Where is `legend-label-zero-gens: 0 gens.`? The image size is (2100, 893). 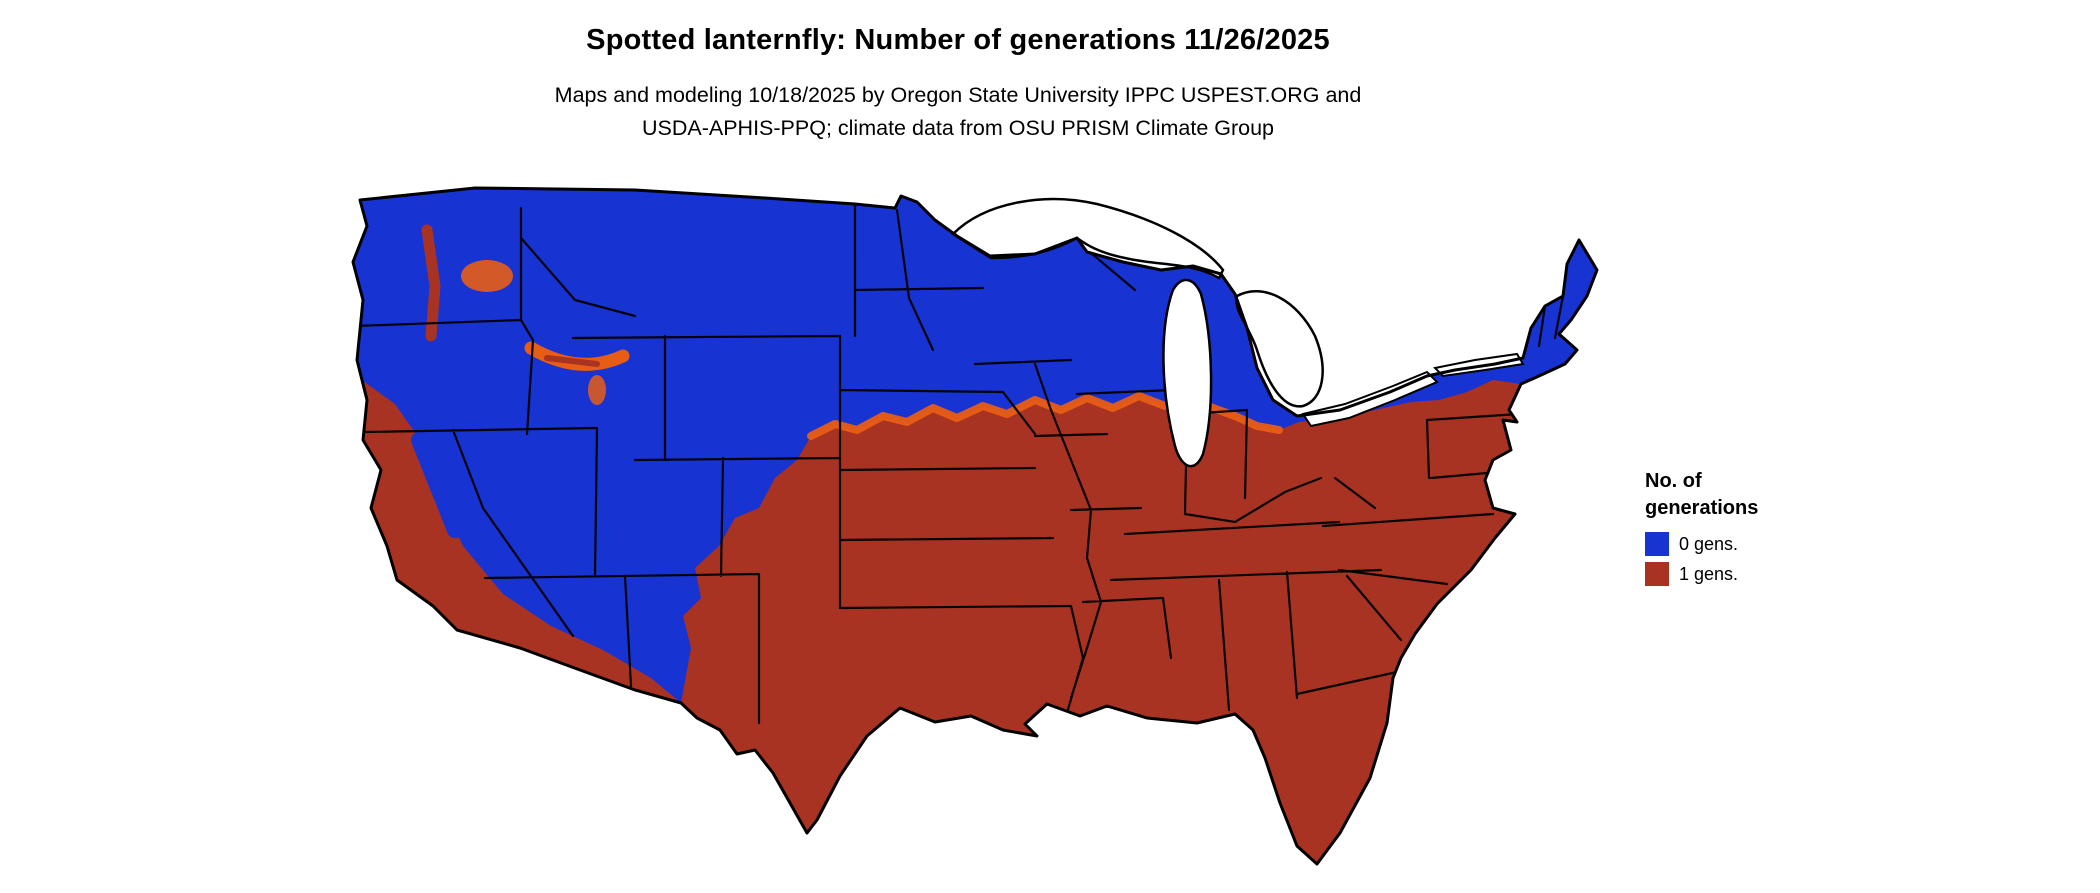
legend-label-zero-gens: 0 gens. is located at coordinates (1709, 543).